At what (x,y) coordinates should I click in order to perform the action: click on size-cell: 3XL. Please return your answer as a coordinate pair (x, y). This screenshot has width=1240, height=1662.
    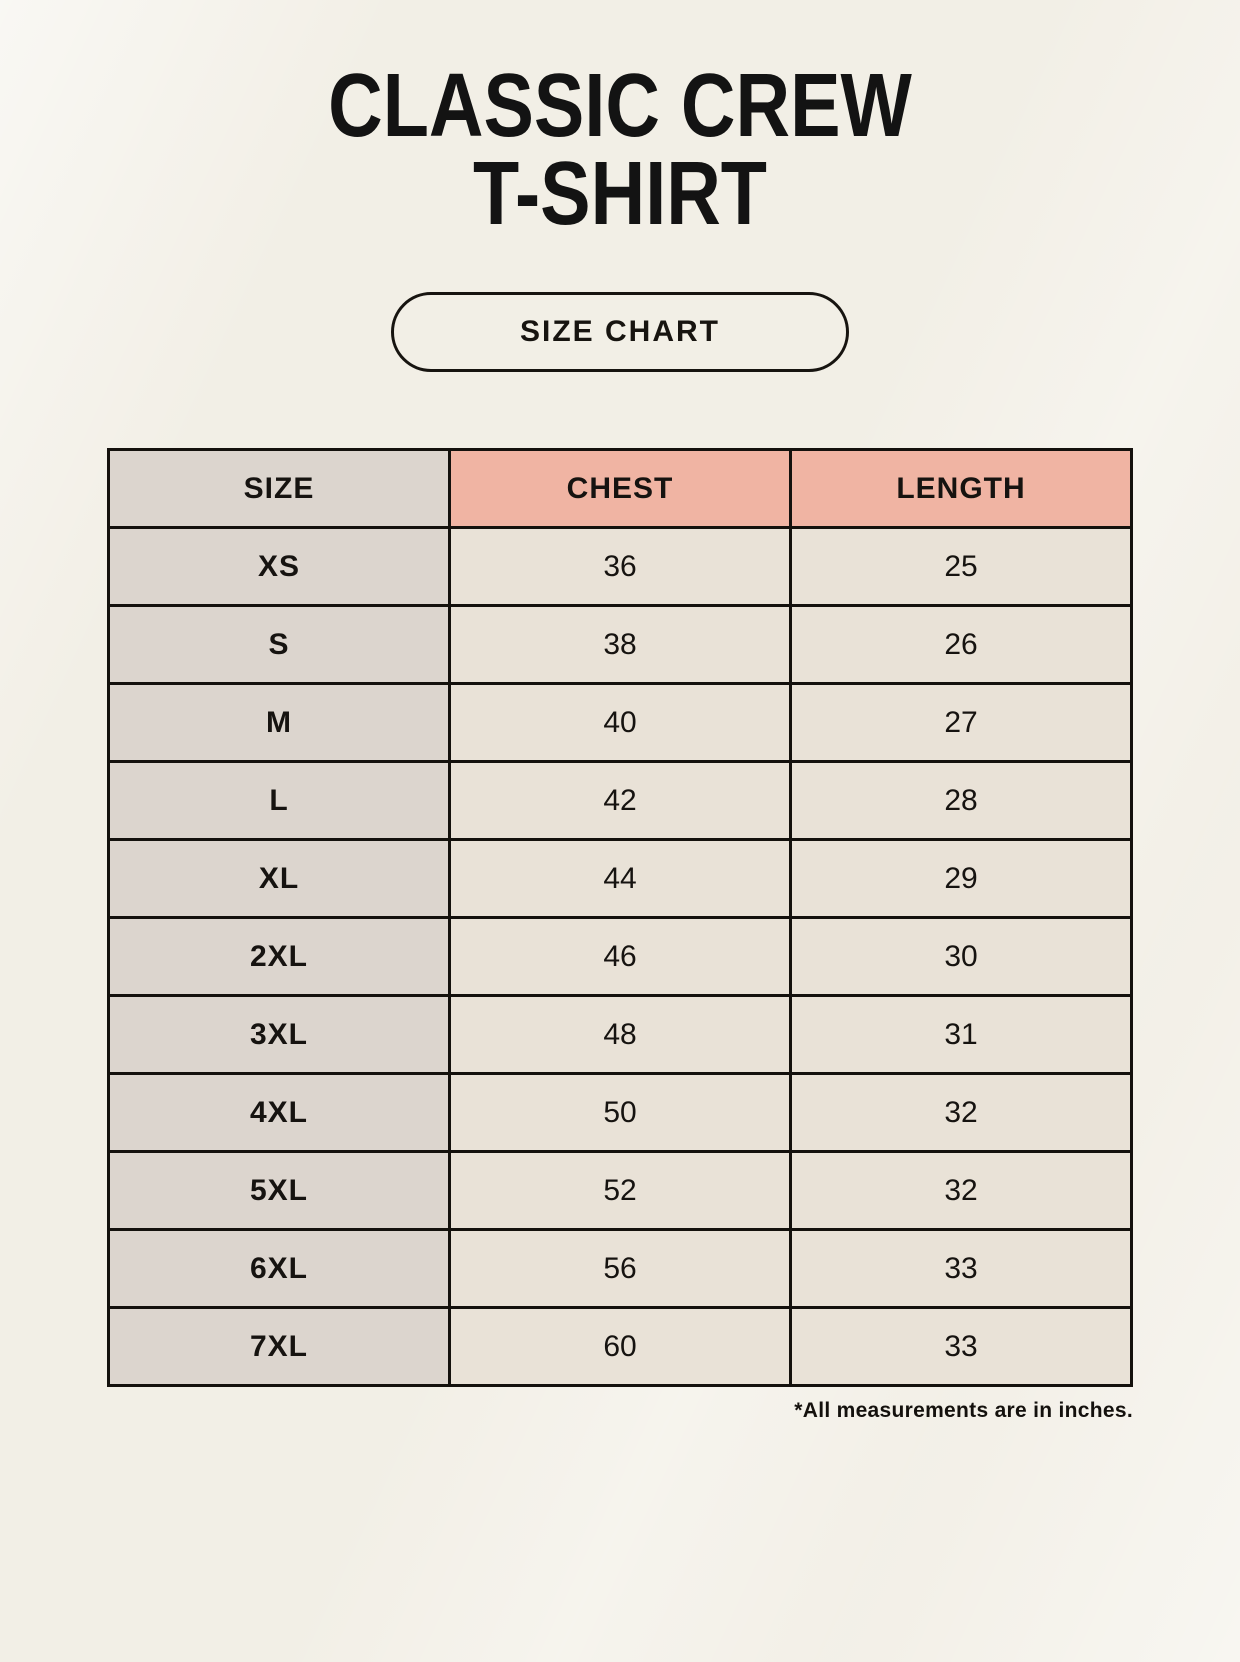
    Looking at the image, I should click on (279, 1035).